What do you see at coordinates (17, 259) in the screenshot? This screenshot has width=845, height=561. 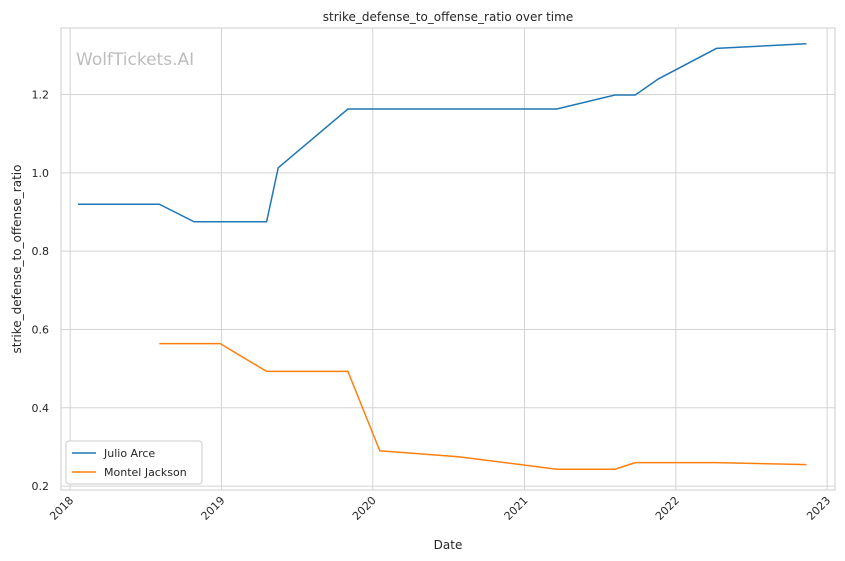 I see `y-axis-label: strike_defense_to_offense_ratio` at bounding box center [17, 259].